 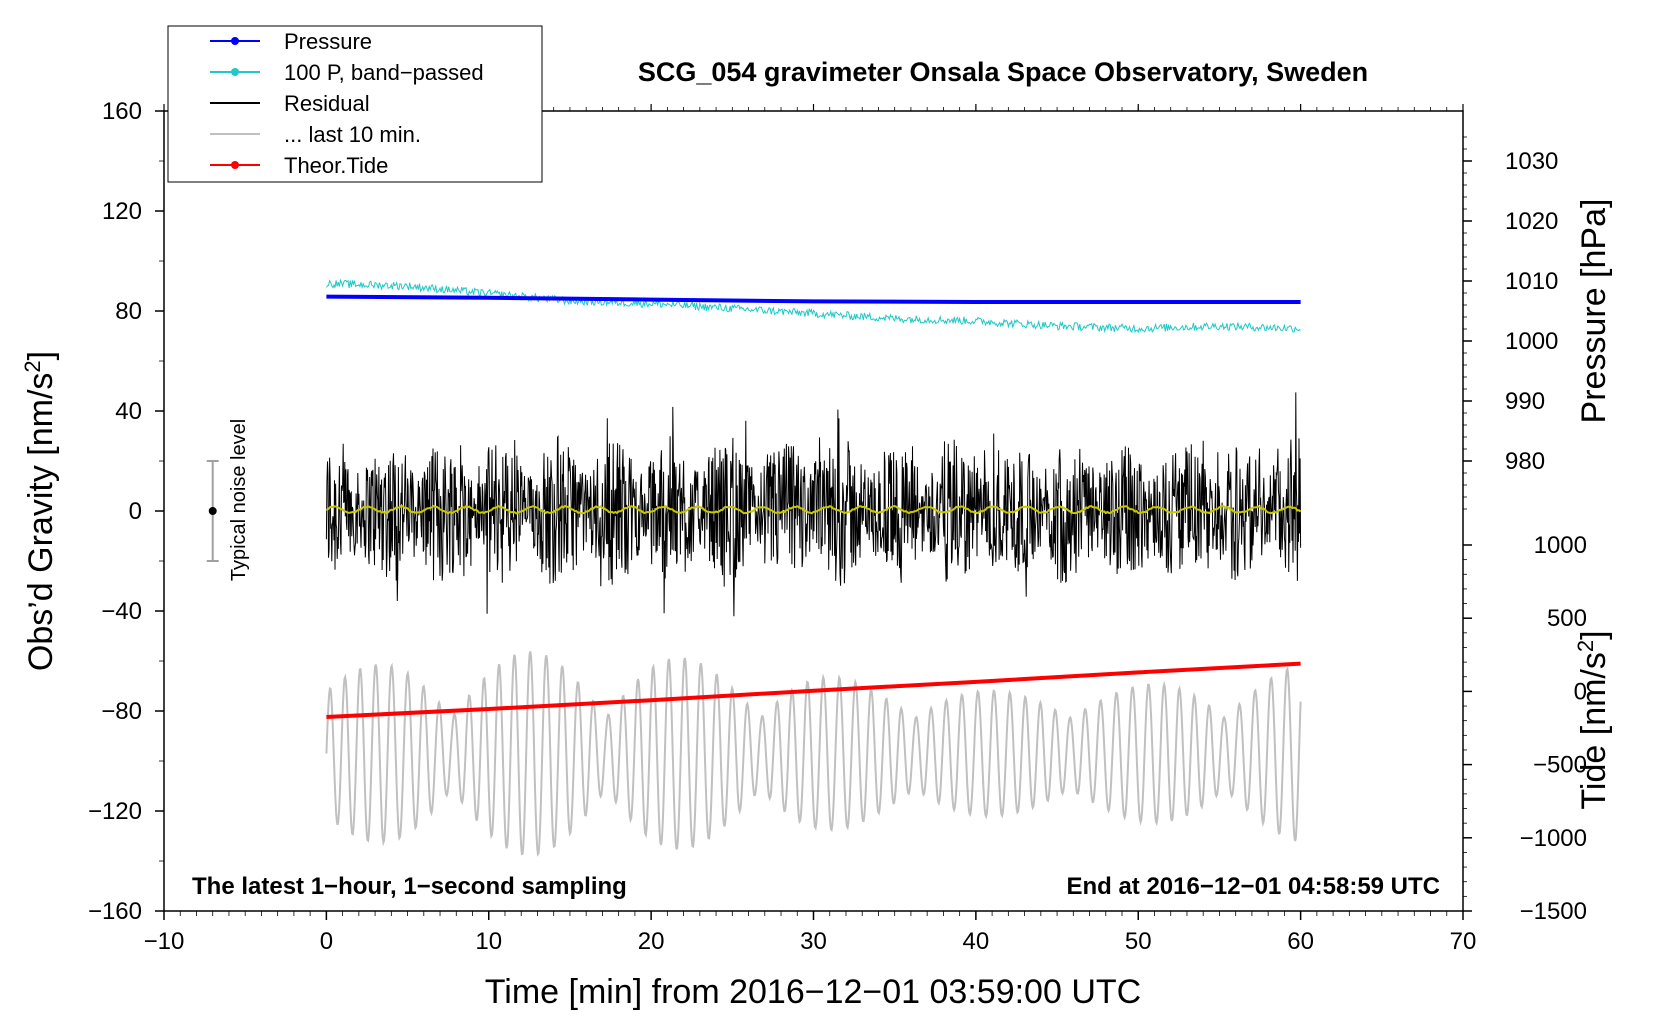 I want to click on noise-center-dot, so click(x=212, y=511).